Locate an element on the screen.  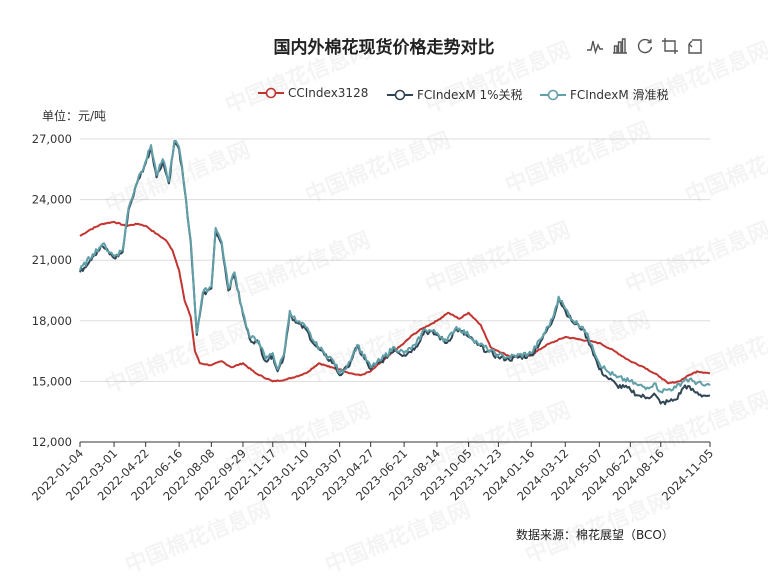
toolbox is located at coordinates (645, 46).